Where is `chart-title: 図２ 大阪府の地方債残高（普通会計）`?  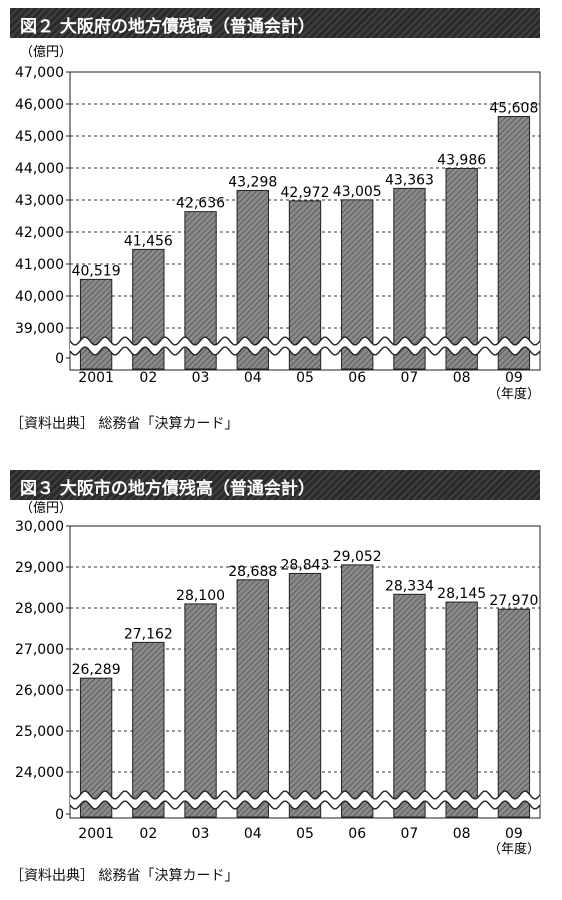
chart-title: 図２ 大阪府の地方債残高（普通会計） is located at coordinates (167, 27).